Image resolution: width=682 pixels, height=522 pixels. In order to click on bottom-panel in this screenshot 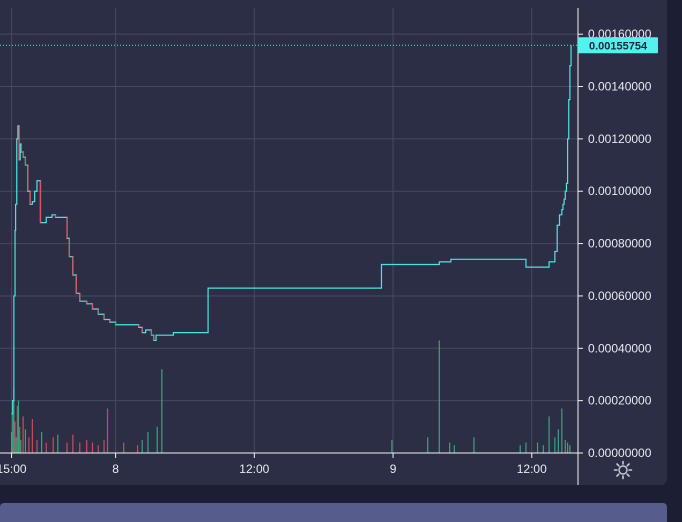, I will do `click(333, 512)`.